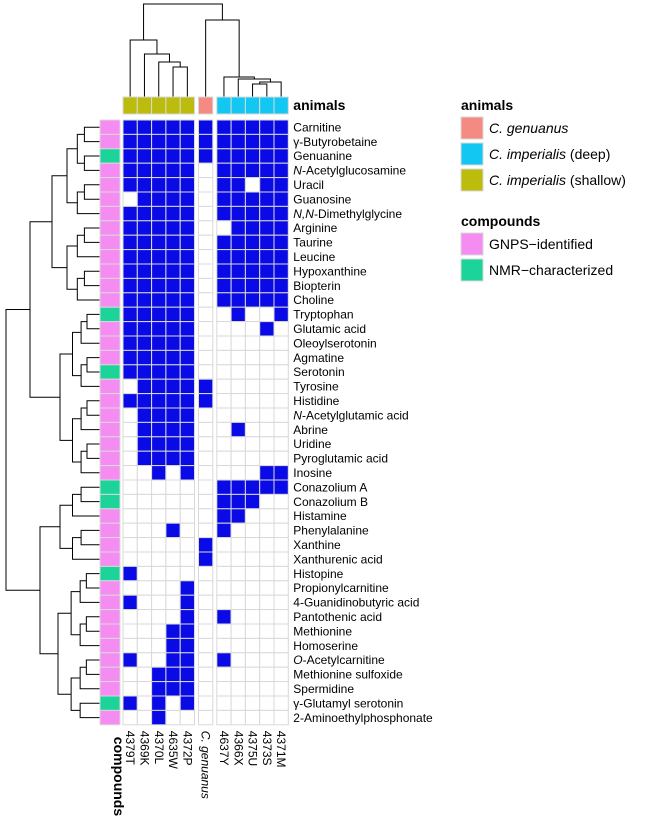 This screenshot has height=839, width=671. Describe the element at coordinates (501, 221) in the screenshot. I see `legend-title-compounds: compounds` at that location.